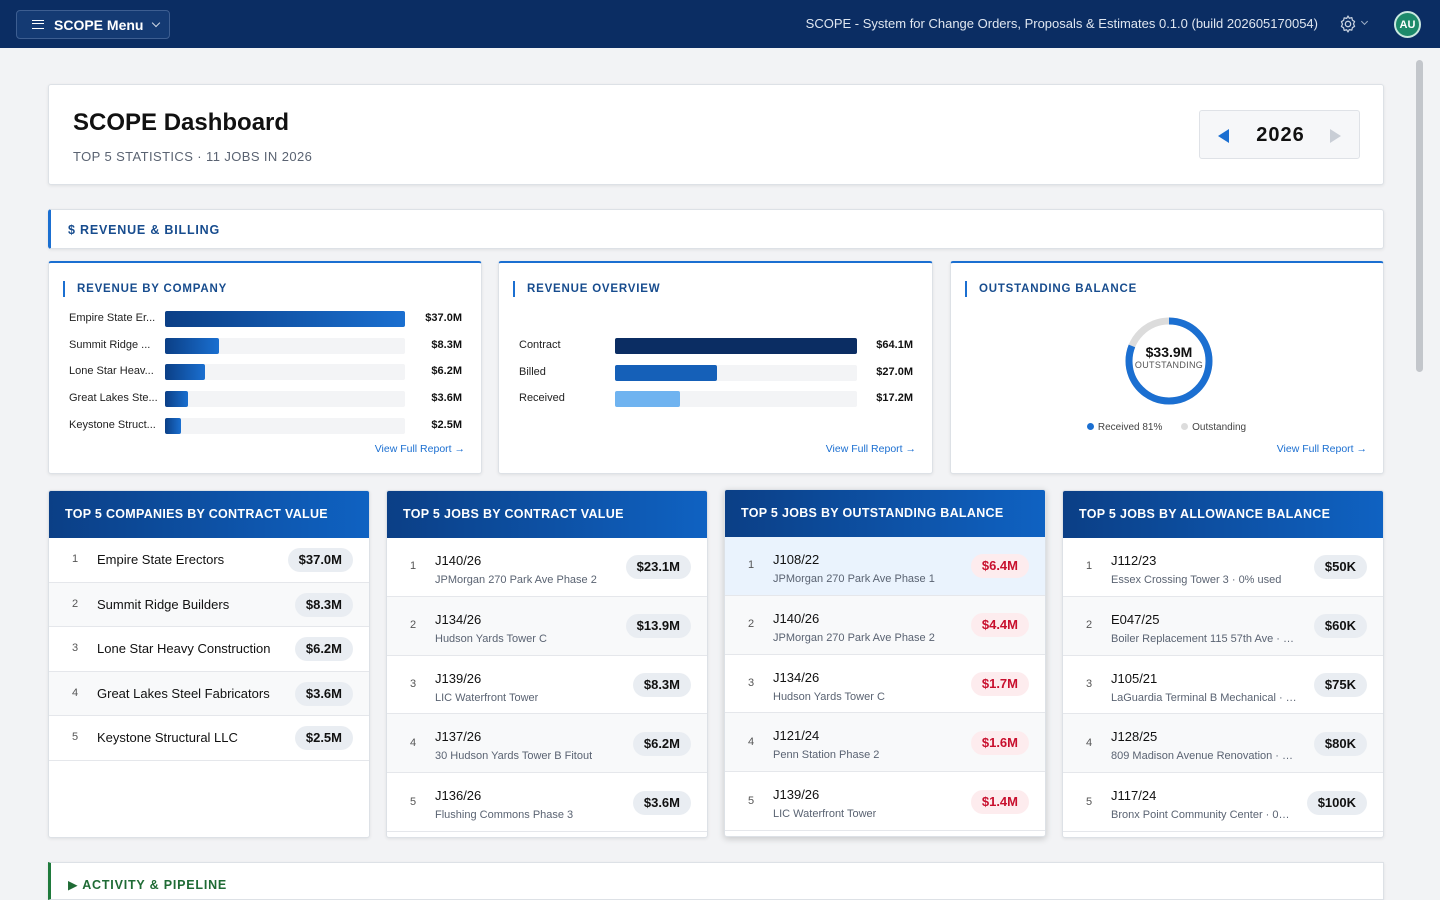 The image size is (1440, 900). What do you see at coordinates (265, 319) in the screenshot?
I see `company-bar-row: Empire State Er... $37.0M` at bounding box center [265, 319].